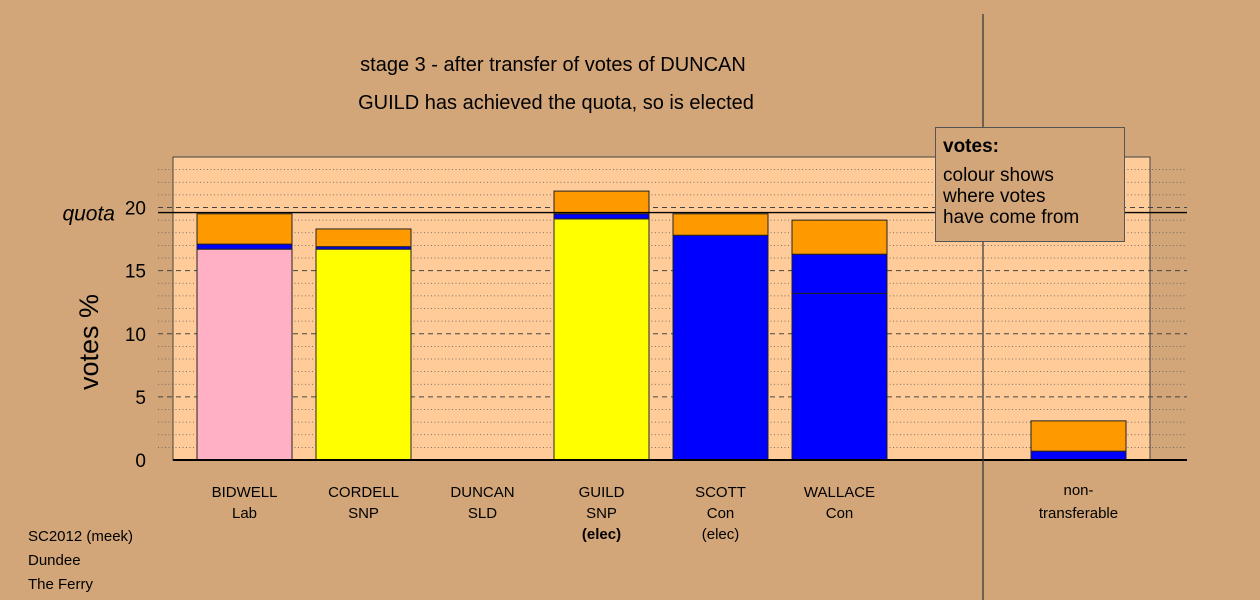 Image resolution: width=1260 pixels, height=600 pixels. What do you see at coordinates (89, 342) in the screenshot?
I see `y-axis-label: votes %` at bounding box center [89, 342].